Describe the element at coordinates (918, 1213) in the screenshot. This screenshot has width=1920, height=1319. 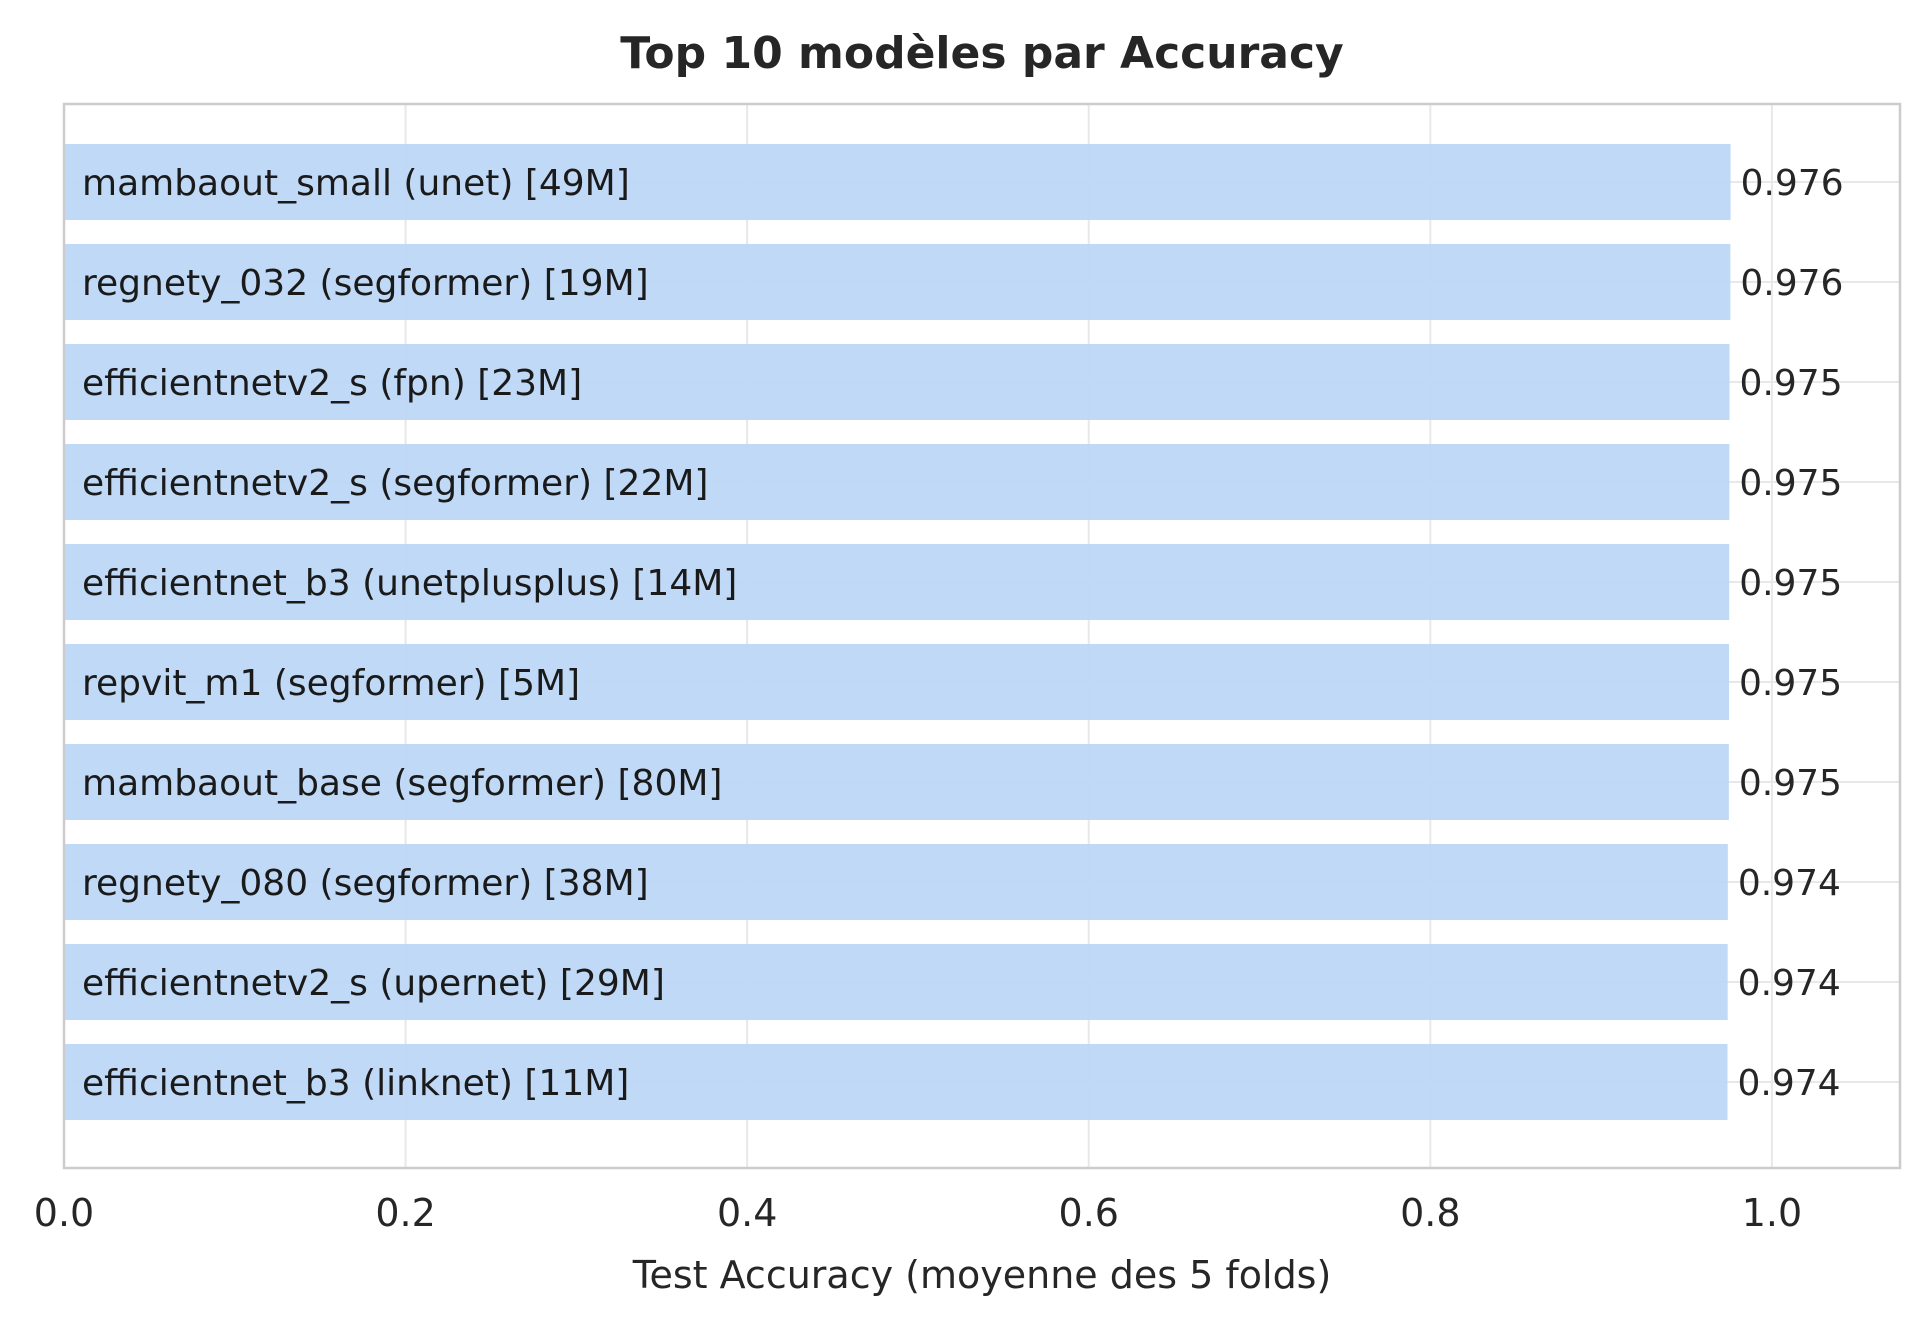
I see `x-axis-ticks: 0.0 0.2 0.4 0.6 0.8 1.0` at that location.